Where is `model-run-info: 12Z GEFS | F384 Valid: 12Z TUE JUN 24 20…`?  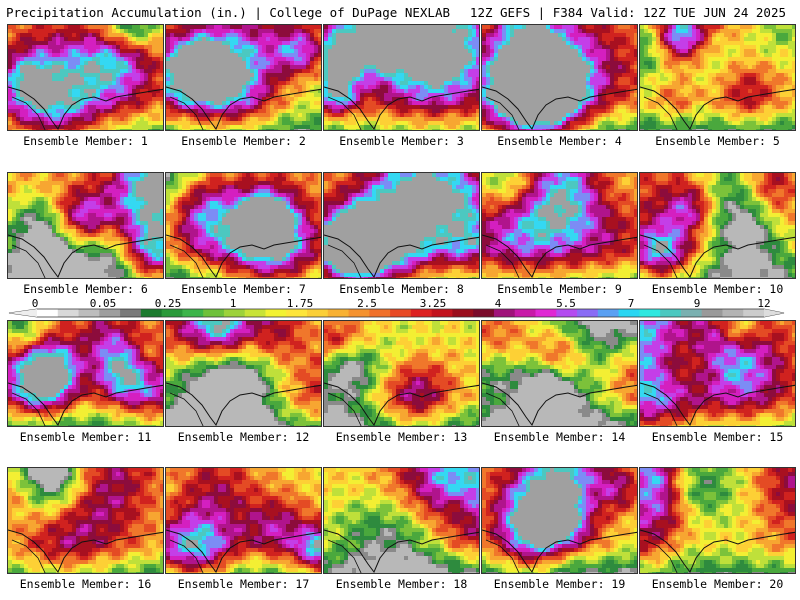
model-run-info: 12Z GEFS | F384 Valid: 12Z TUE JUN 24 20… is located at coordinates (628, 12).